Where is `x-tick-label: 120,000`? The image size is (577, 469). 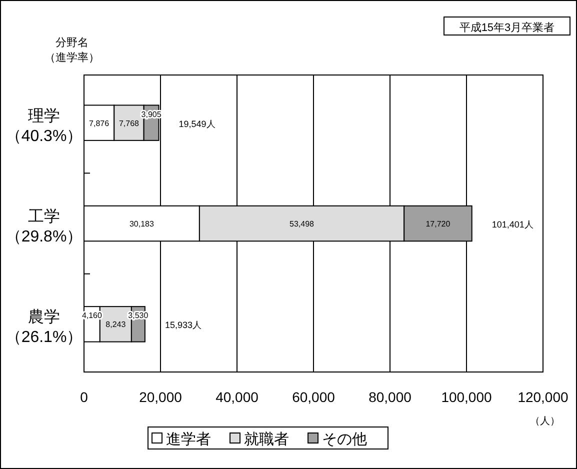 x-tick-label: 120,000 is located at coordinates (543, 397).